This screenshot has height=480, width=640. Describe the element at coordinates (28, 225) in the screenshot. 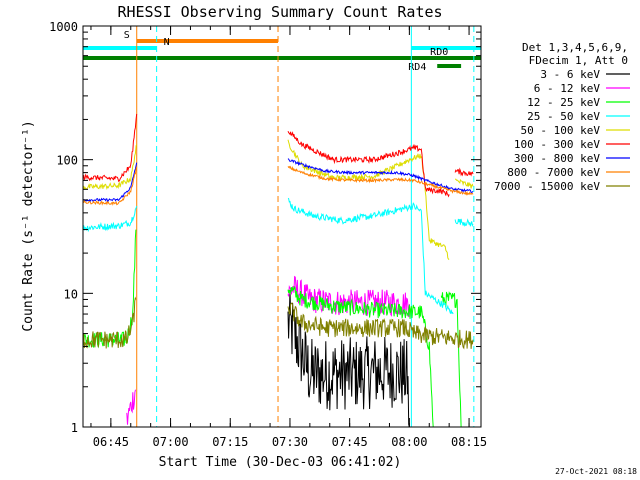

I see `y-axis-label: Count Rate (s⁻¹ detector⁻¹)` at that location.